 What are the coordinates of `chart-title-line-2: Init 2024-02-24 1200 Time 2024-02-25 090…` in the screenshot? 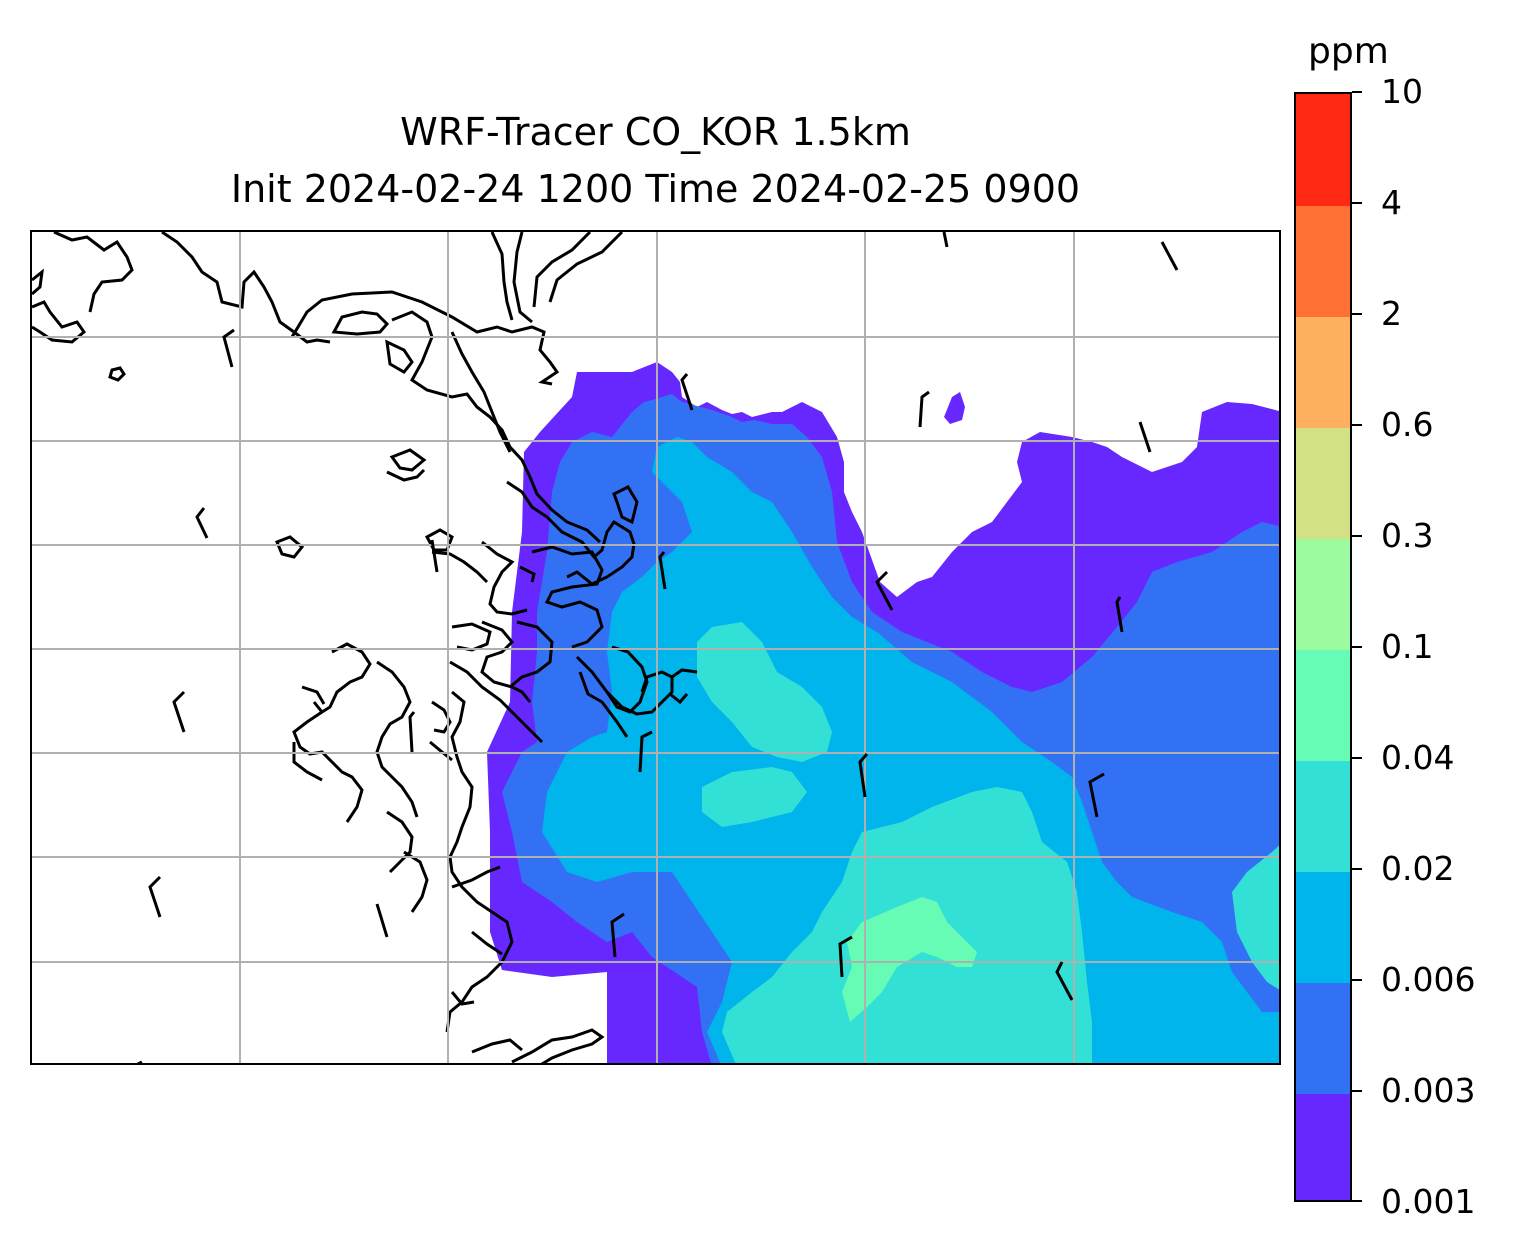 It's located at (655, 189).